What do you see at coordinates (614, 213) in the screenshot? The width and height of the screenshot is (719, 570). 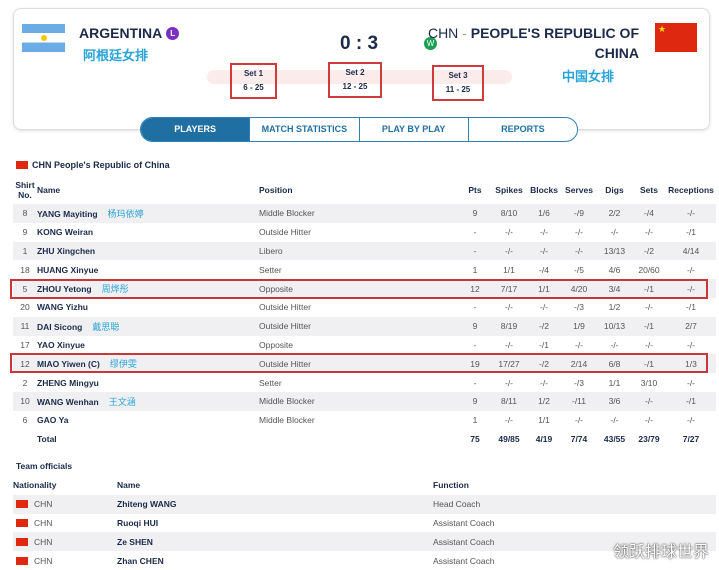 I see `stat-cell: 2/2` at bounding box center [614, 213].